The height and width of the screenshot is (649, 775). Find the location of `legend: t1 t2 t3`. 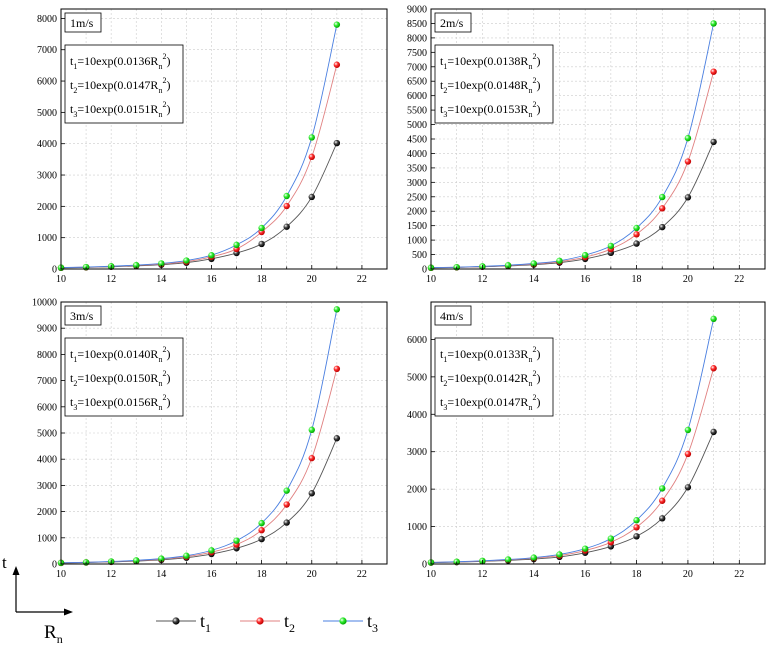

legend: t1 t2 t3 is located at coordinates (267, 623).